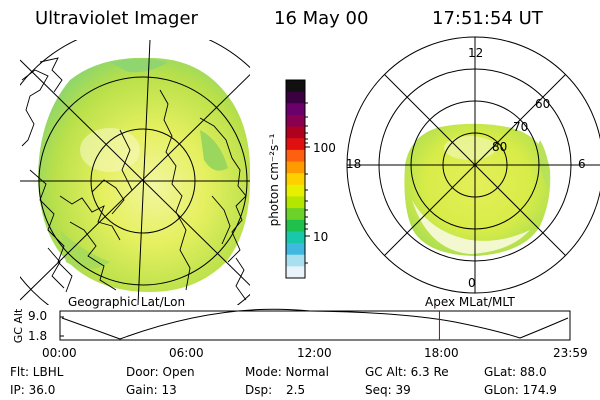  Describe the element at coordinates (354, 164) in the screenshot. I see `mlt-label-18: 18` at that location.